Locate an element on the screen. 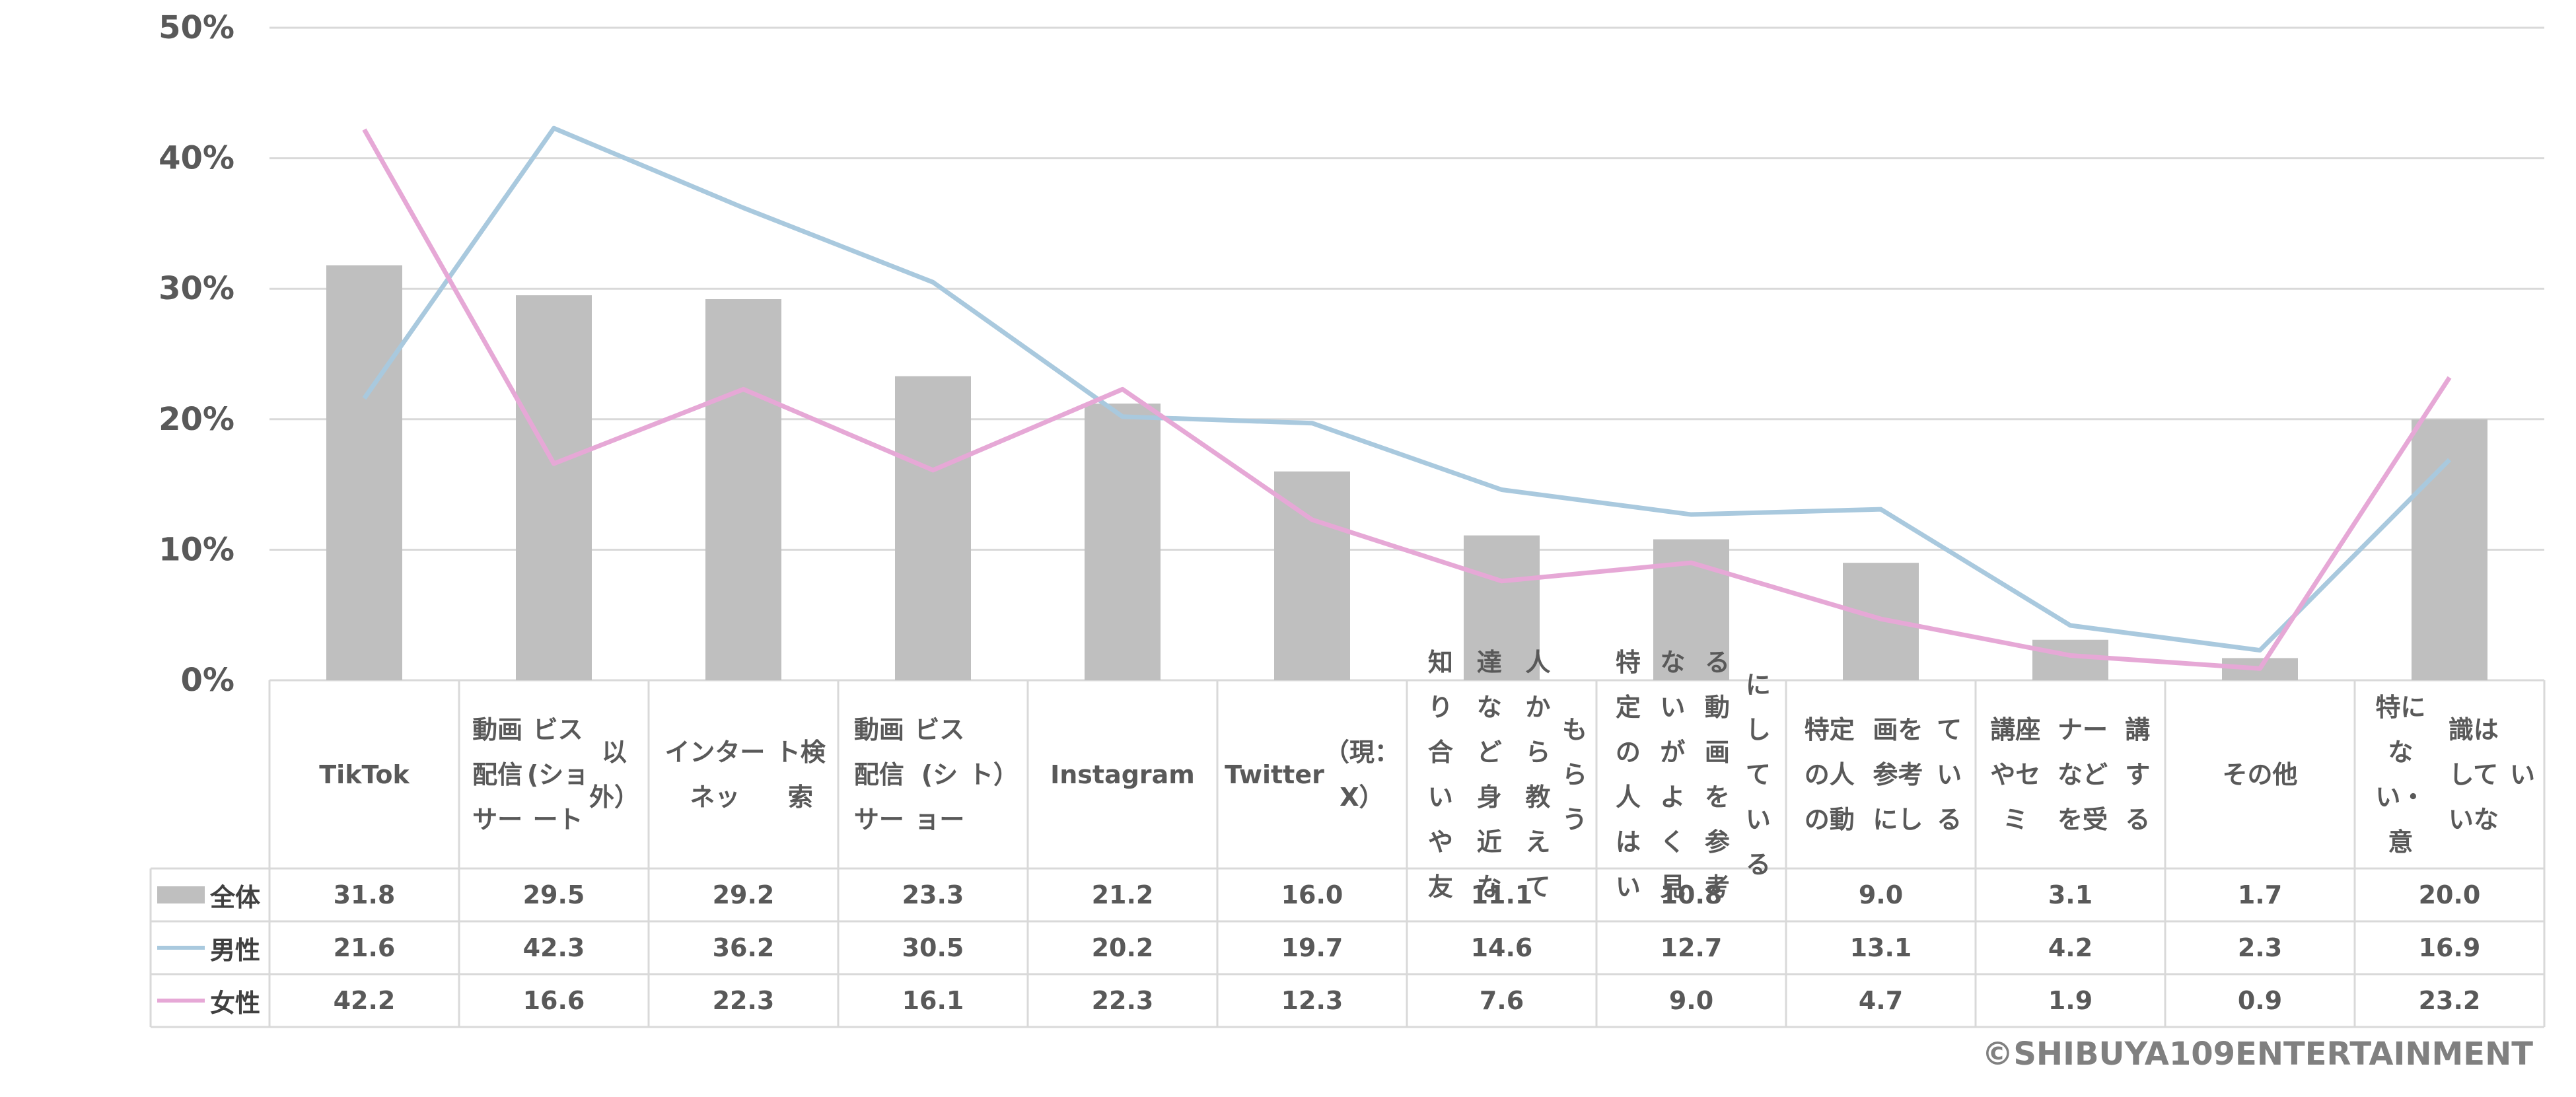  category-label: 特にない・意 識はしていない is located at coordinates (2449, 774).